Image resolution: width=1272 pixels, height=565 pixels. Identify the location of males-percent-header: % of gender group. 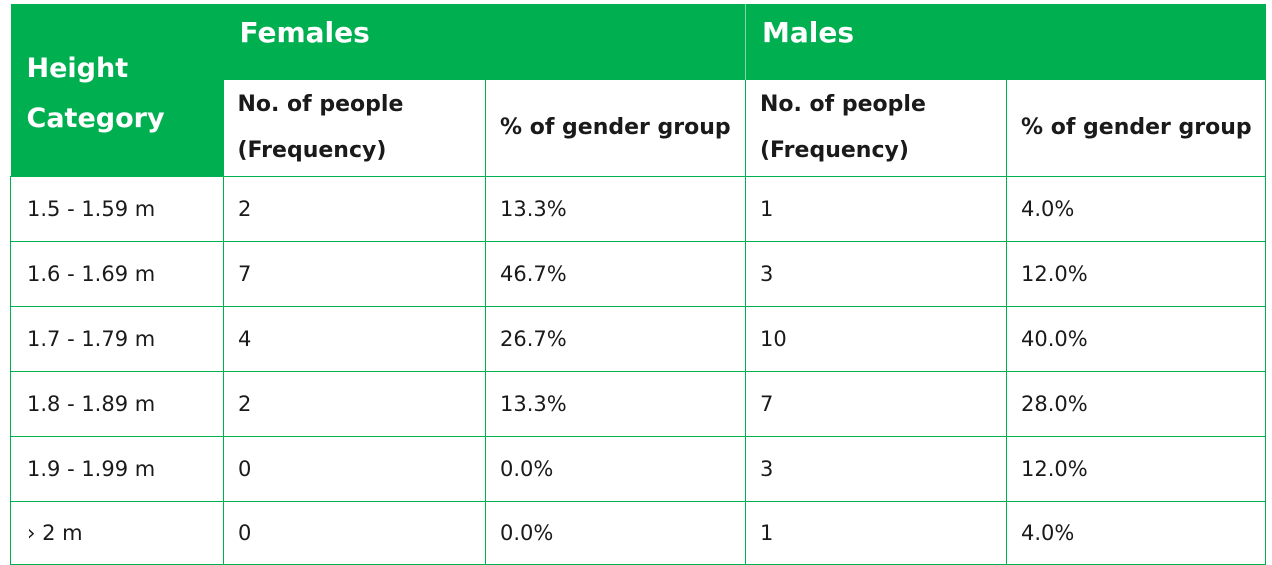
(1136, 128).